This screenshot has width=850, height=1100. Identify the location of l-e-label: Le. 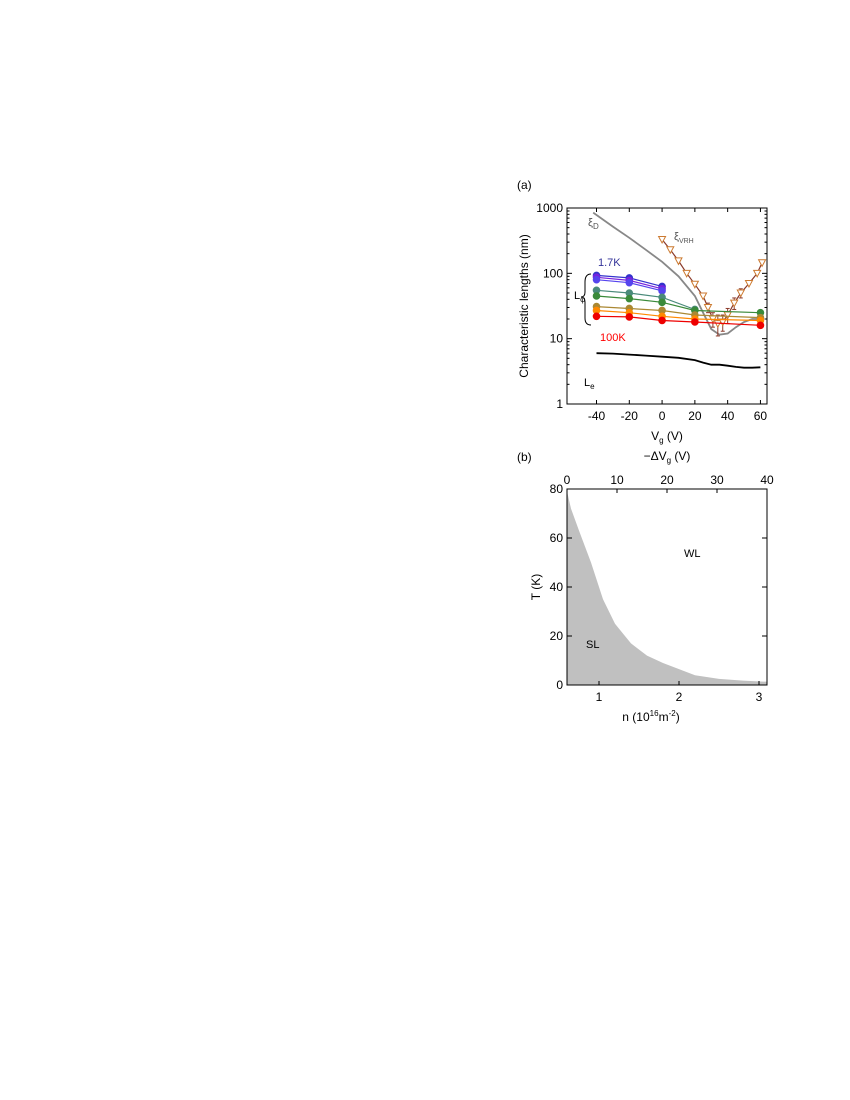
(589, 384).